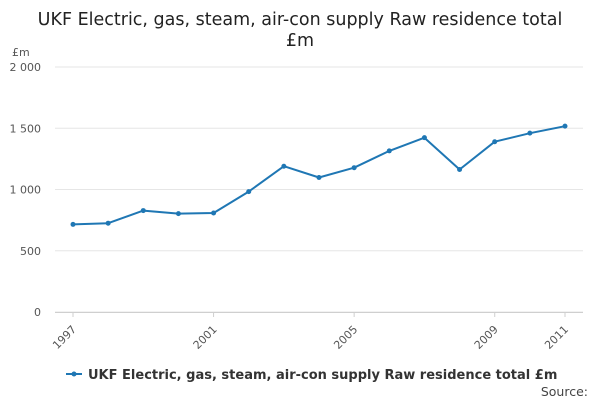  What do you see at coordinates (556, 337) in the screenshot?
I see `x-tick-label: 2011` at bounding box center [556, 337].